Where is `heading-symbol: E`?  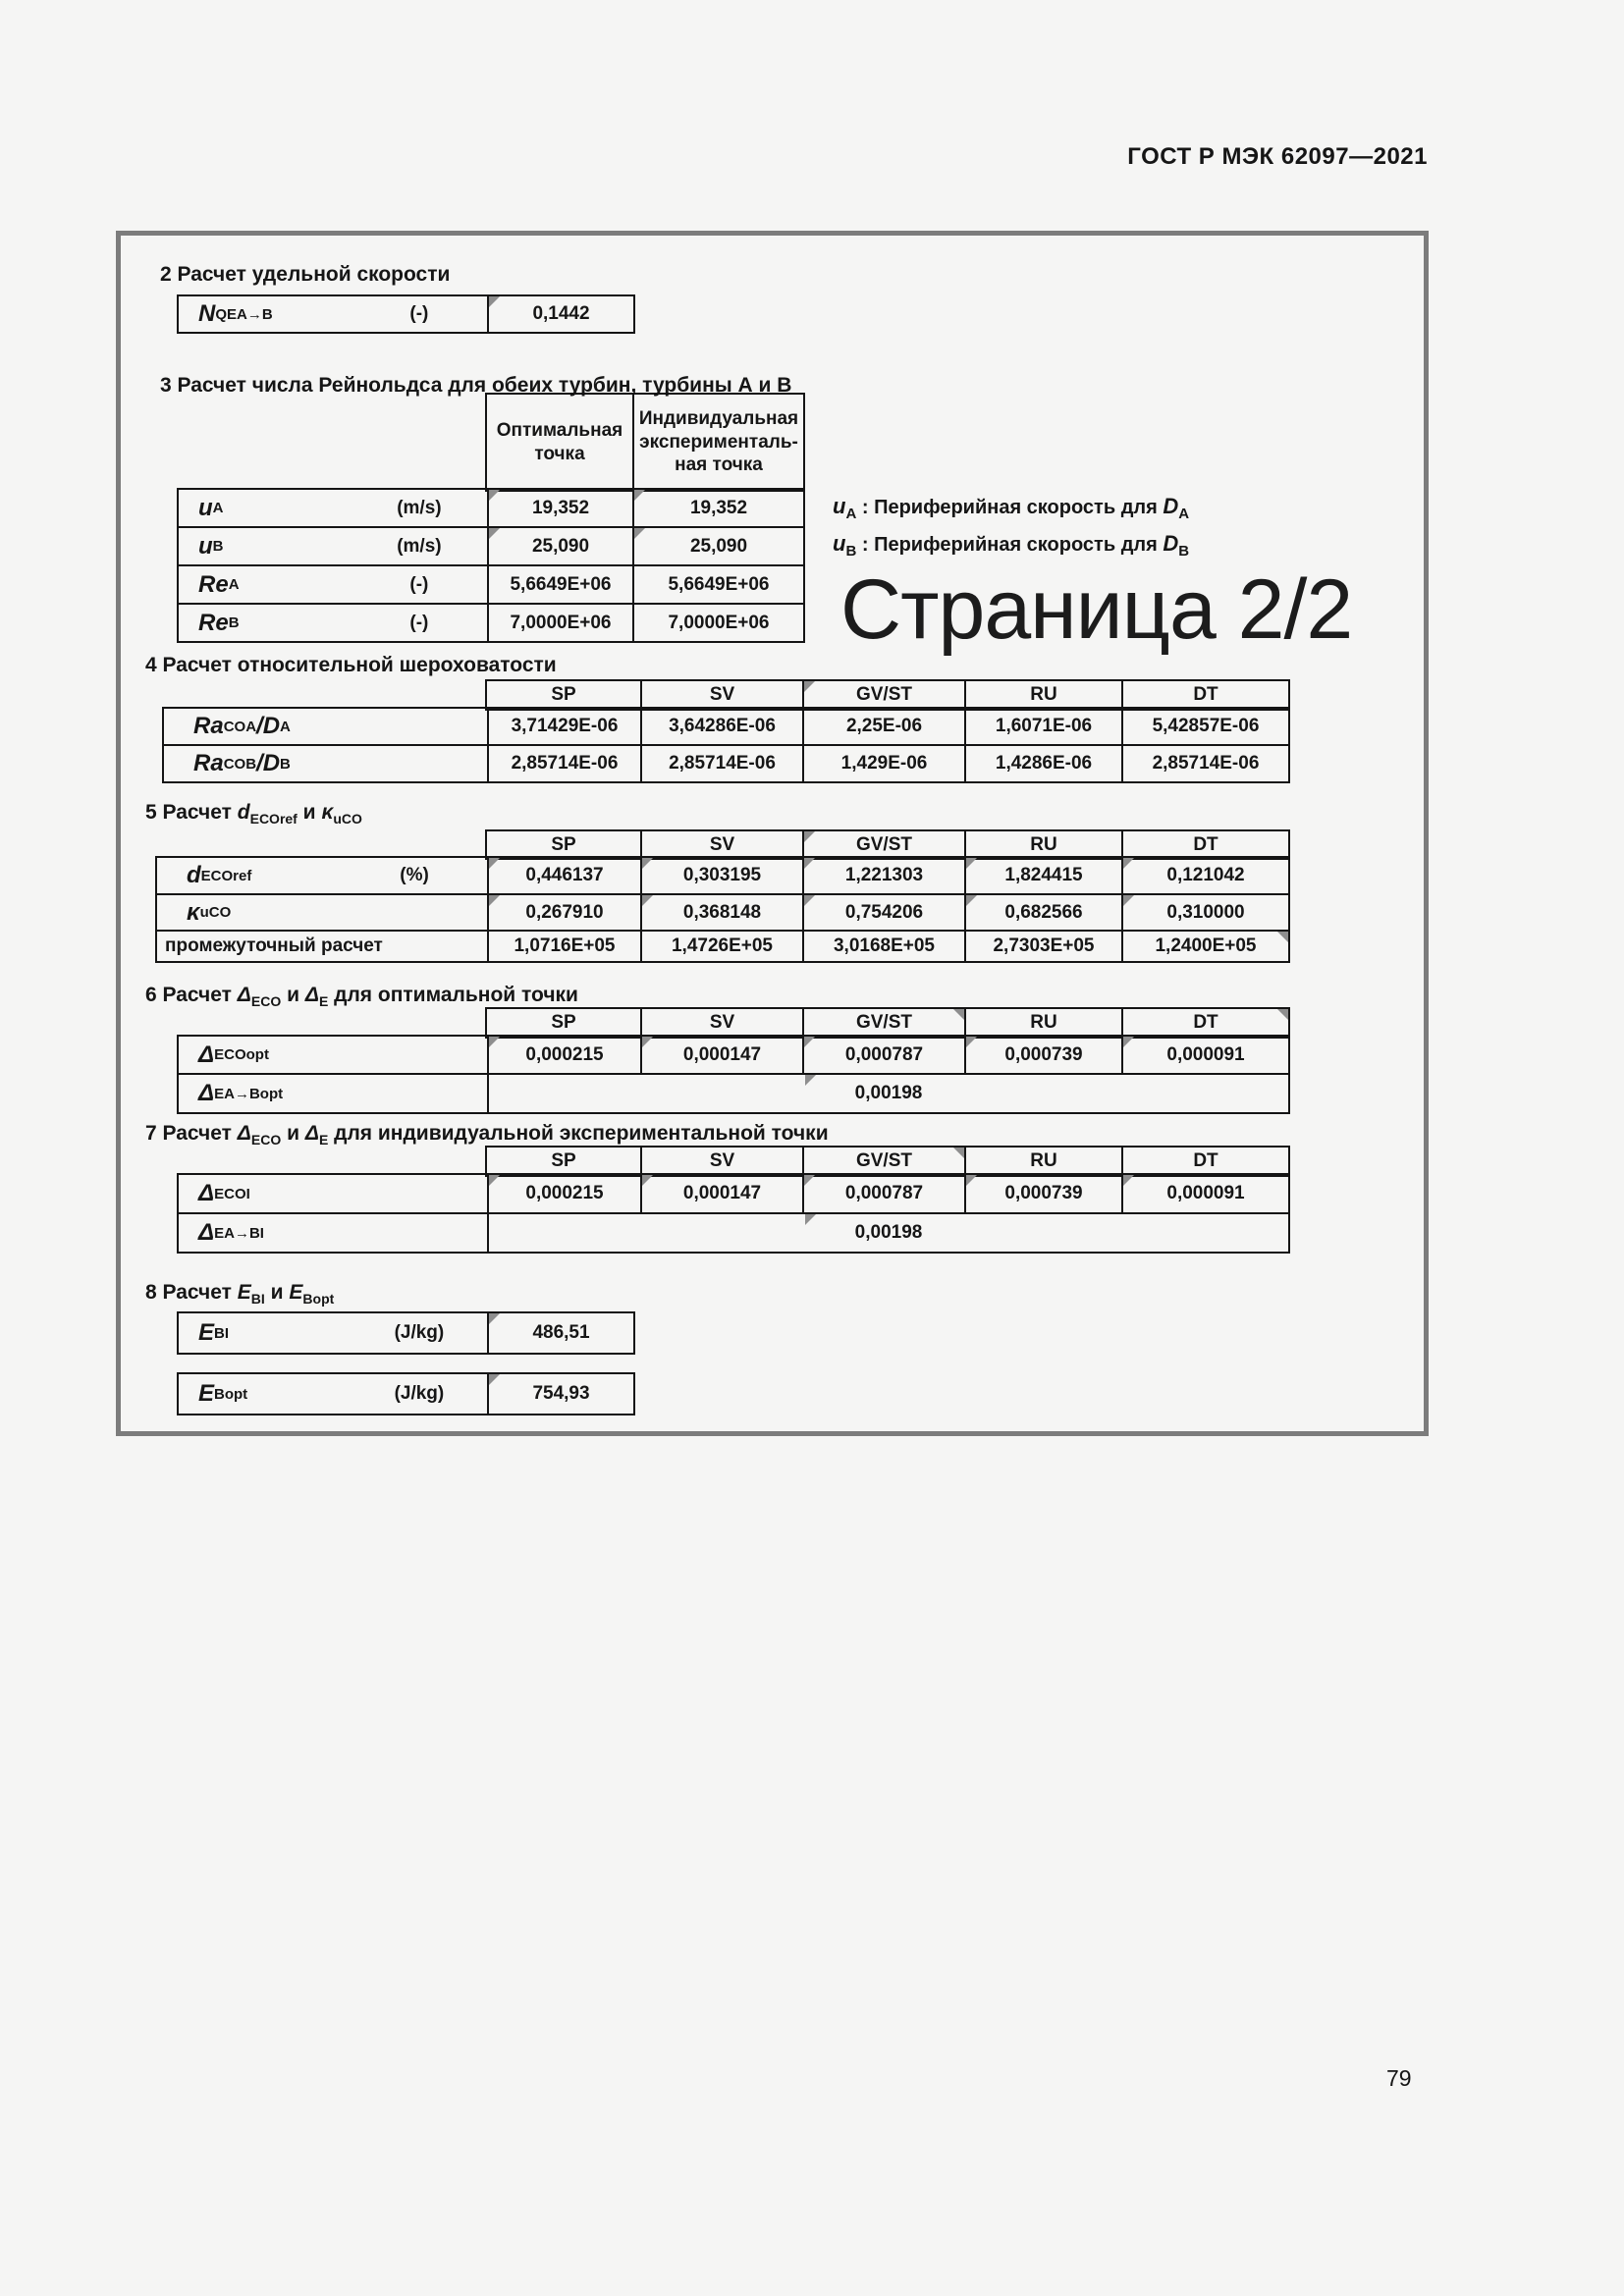
heading-symbol: E is located at coordinates (296, 1293).